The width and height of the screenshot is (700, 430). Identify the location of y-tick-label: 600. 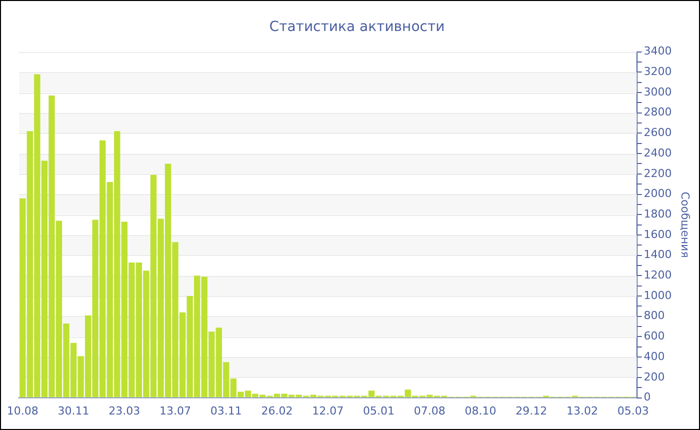
(654, 336).